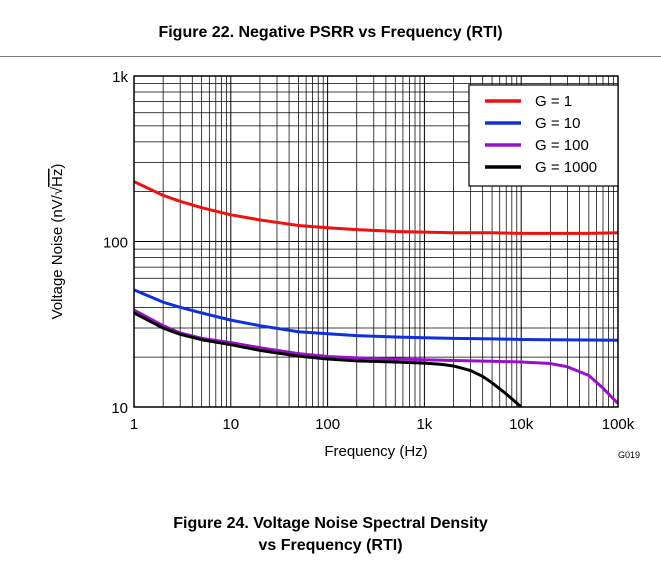  What do you see at coordinates (230, 424) in the screenshot?
I see `x-tick-label: 10` at bounding box center [230, 424].